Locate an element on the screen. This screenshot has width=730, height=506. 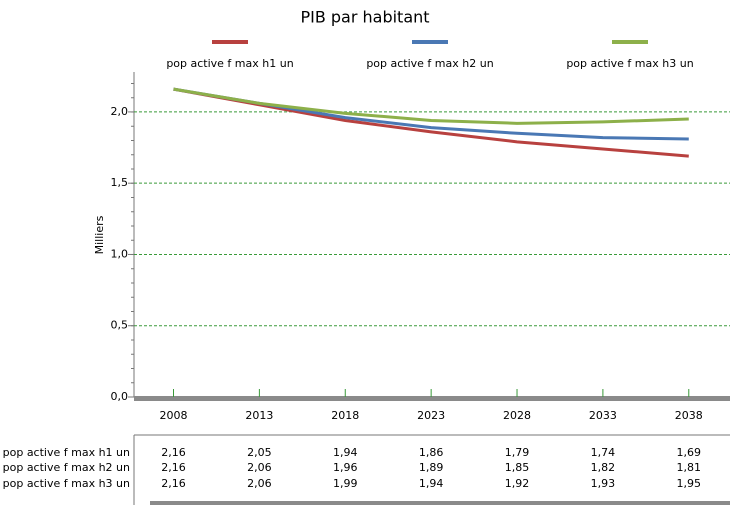
table-row-label: pop active f max h2 un is located at coordinates (66, 467).